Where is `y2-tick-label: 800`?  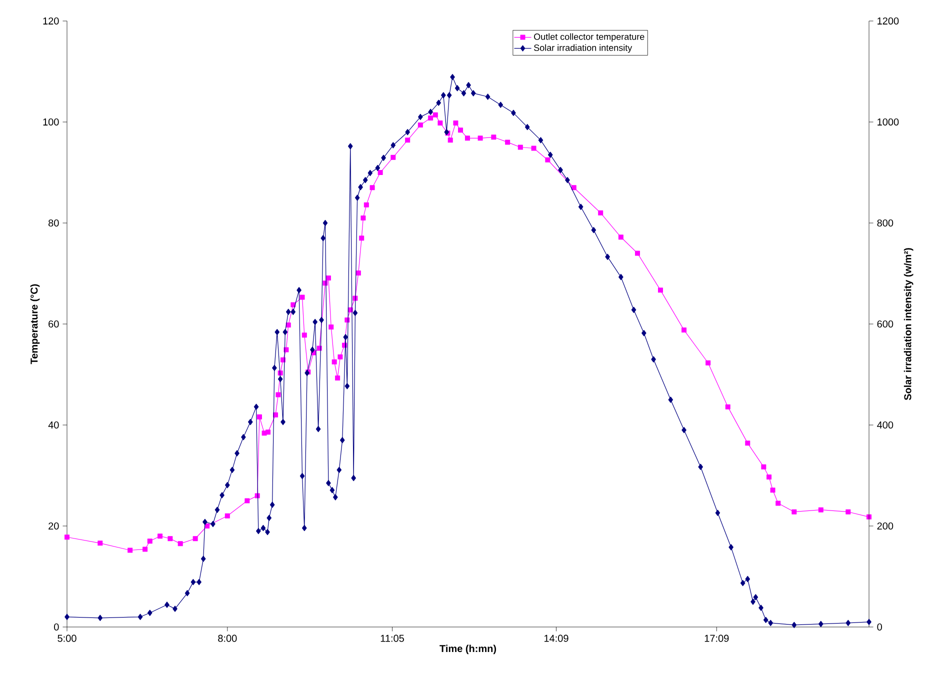
y2-tick-label: 800 is located at coordinates (885, 223).